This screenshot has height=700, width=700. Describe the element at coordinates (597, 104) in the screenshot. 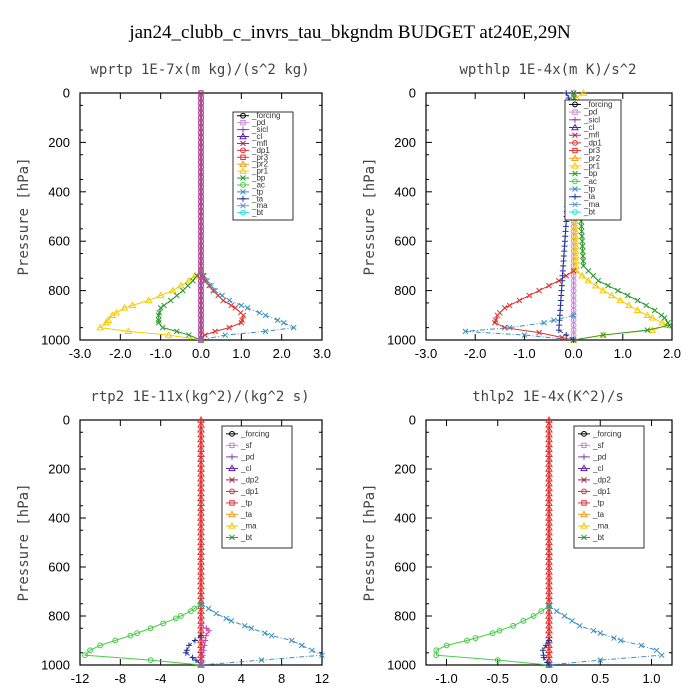

I see `legend-entry: _forcing` at that location.